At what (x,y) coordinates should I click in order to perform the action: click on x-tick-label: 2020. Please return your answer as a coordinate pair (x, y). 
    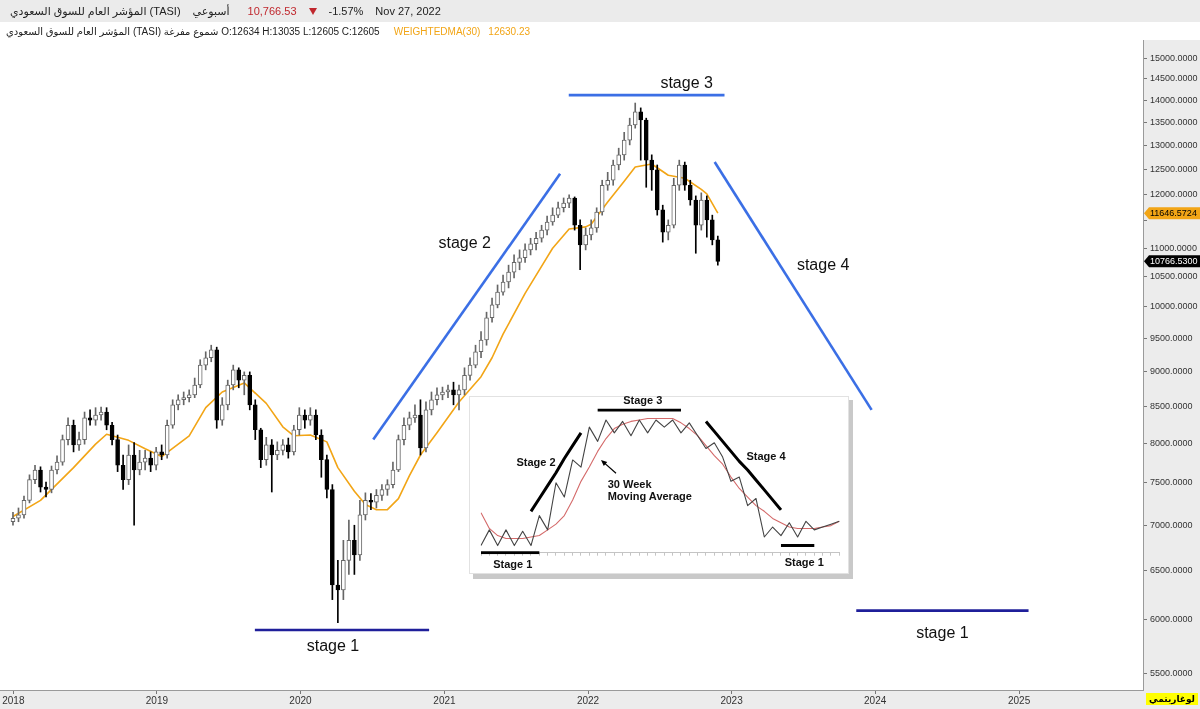
    Looking at the image, I should click on (301, 700).